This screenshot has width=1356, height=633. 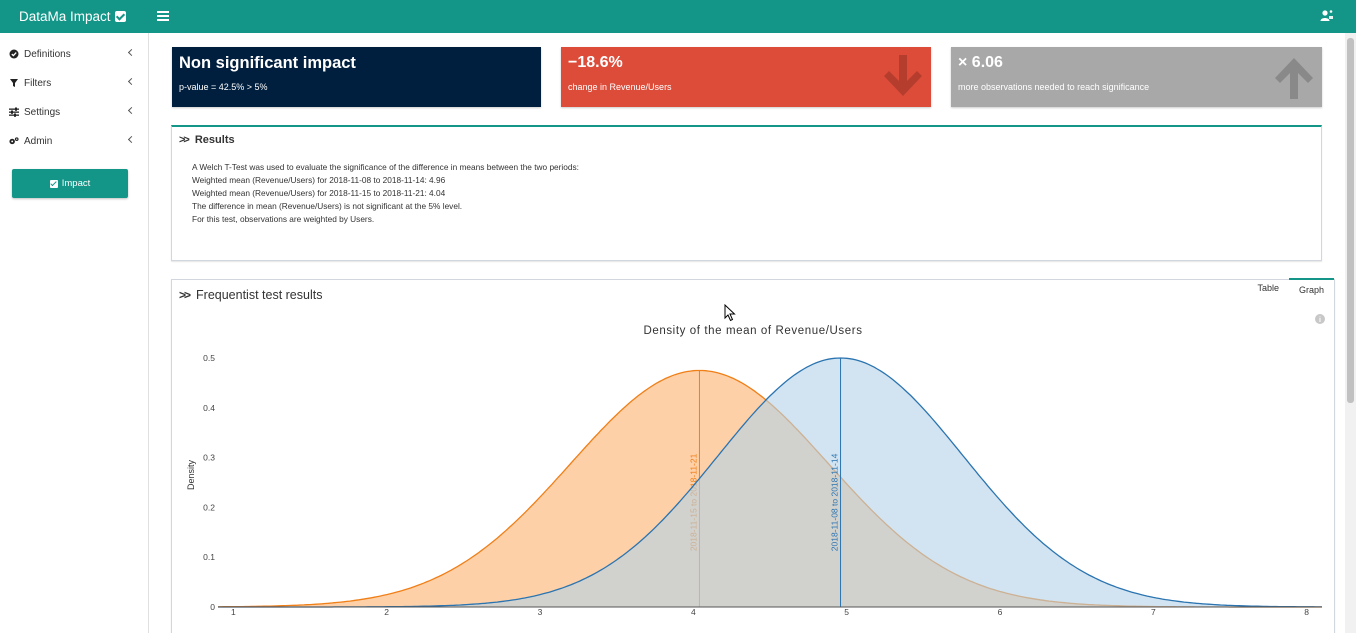 I want to click on info-icon-glyph: i, so click(x=1320, y=320).